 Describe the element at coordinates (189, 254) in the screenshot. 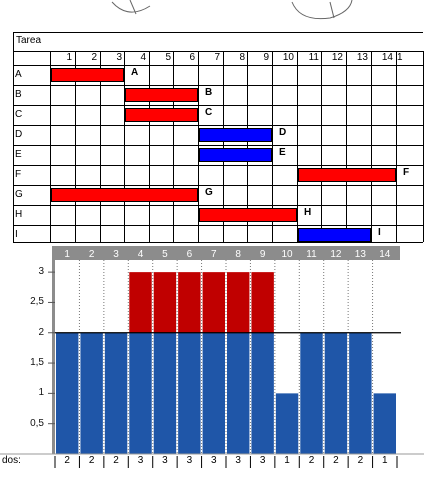

I see `period-label: 6` at that location.